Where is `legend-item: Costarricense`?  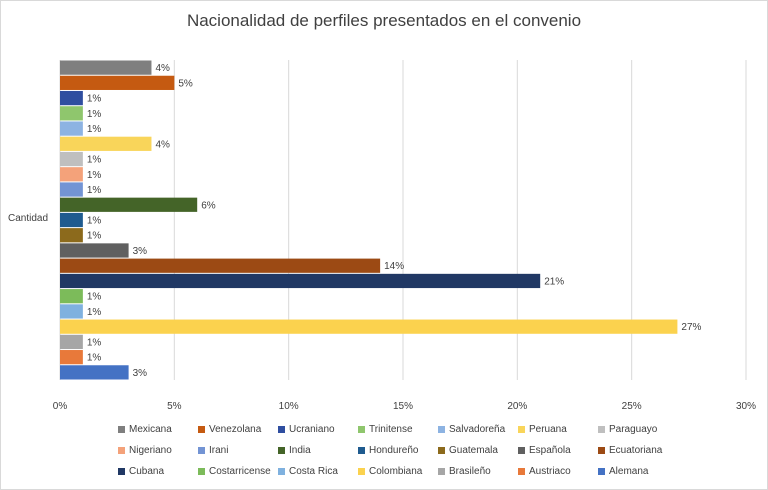 legend-item: Costarricense is located at coordinates (234, 471).